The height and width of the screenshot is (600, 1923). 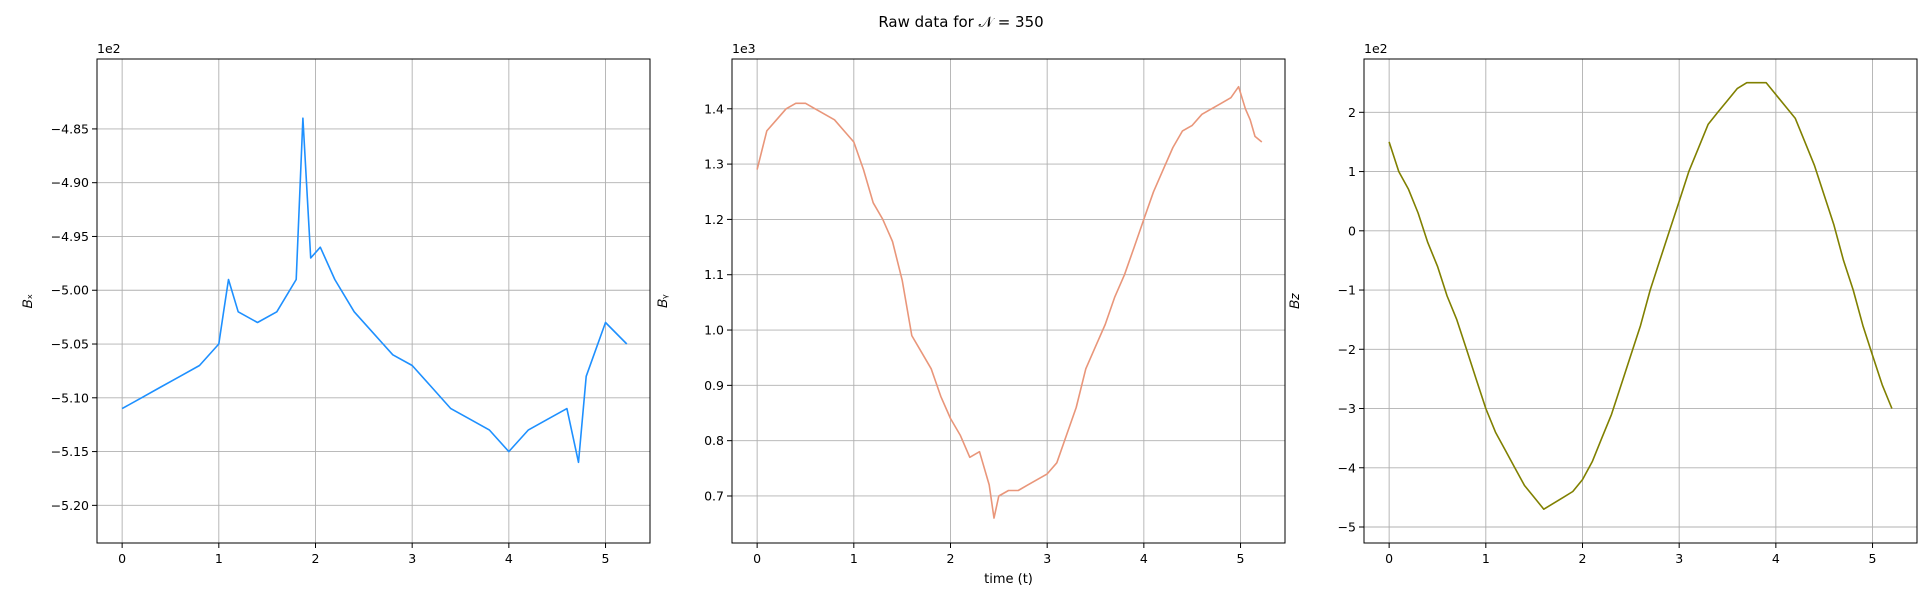 I want to click on y-tick-label: −4.90, so click(x=70, y=182).